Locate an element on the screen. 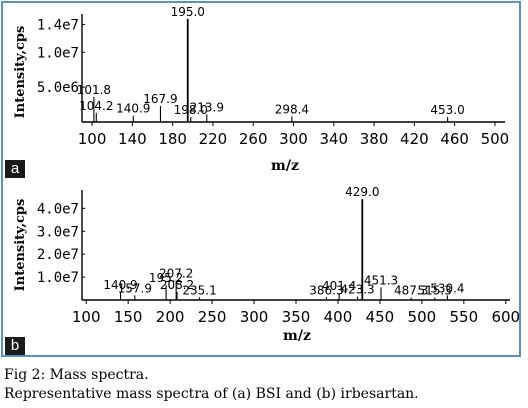 This screenshot has width=528, height=408. panel-a-x-tick-label: 180 is located at coordinates (172, 139).